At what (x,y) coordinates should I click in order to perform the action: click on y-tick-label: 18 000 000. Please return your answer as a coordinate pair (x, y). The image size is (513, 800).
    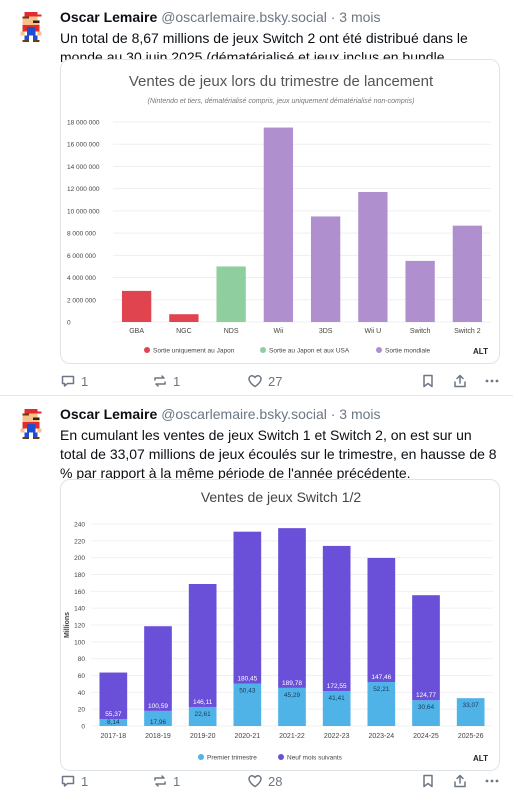
    Looking at the image, I should click on (83, 123).